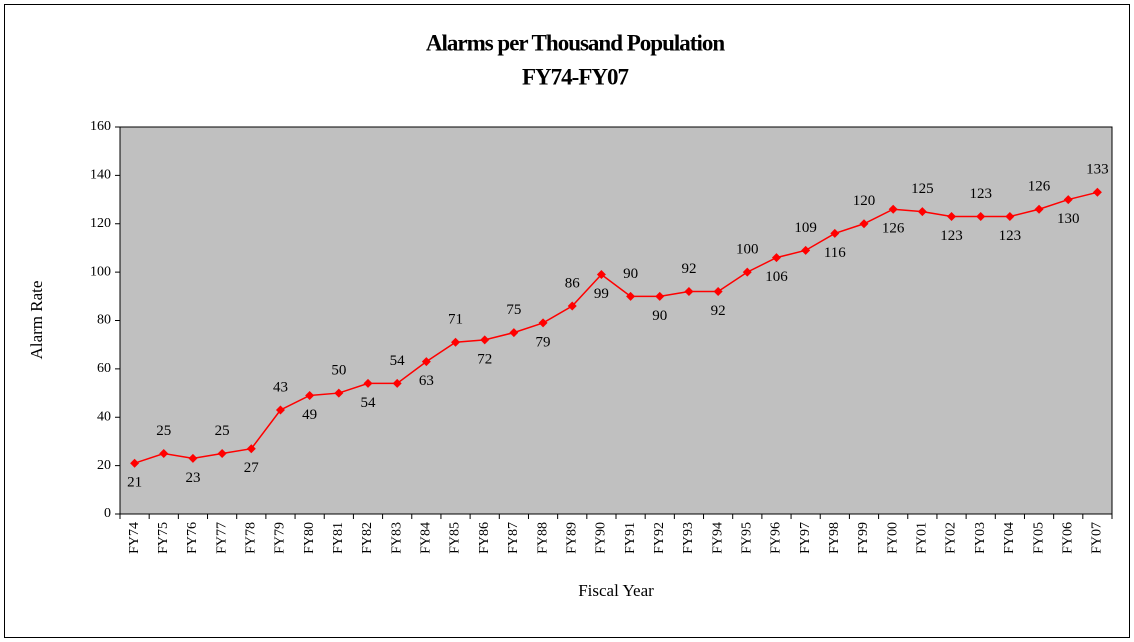  What do you see at coordinates (280, 387) in the screenshot?
I see `data-label: 43` at bounding box center [280, 387].